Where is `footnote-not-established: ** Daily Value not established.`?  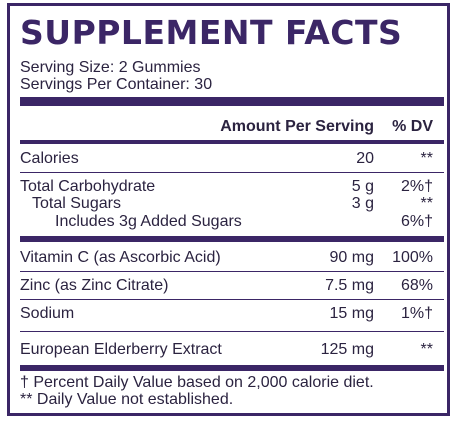
footnote-not-established: ** Daily Value not established. is located at coordinates (127, 399).